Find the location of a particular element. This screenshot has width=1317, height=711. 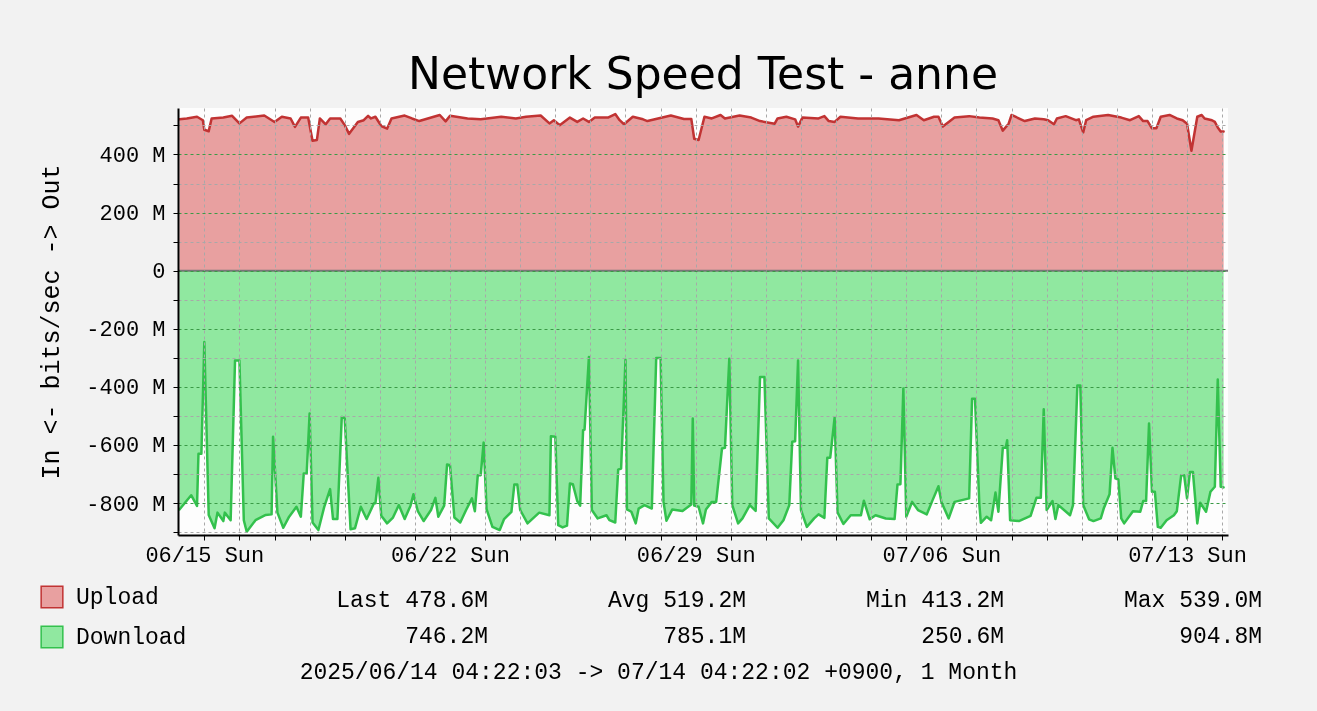

legend-label: Download is located at coordinates (131, 638).